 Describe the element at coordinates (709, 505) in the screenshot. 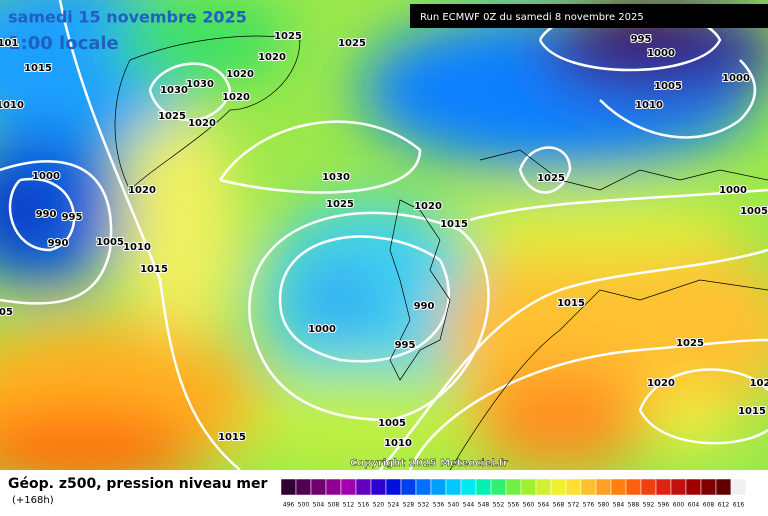

I see `scale-label: 608` at that location.